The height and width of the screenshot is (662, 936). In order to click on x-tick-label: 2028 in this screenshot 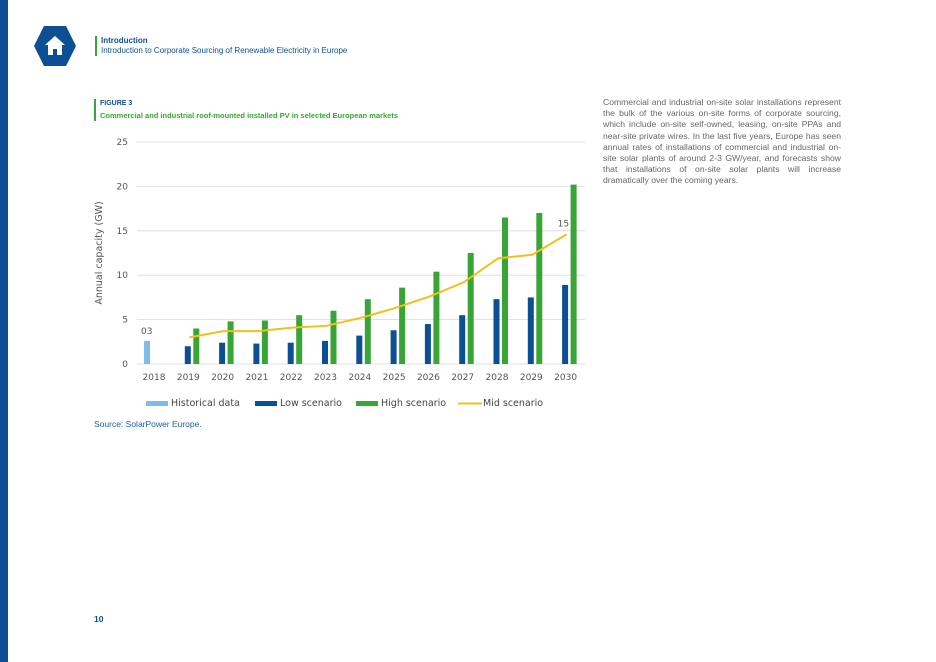, I will do `click(497, 378)`.